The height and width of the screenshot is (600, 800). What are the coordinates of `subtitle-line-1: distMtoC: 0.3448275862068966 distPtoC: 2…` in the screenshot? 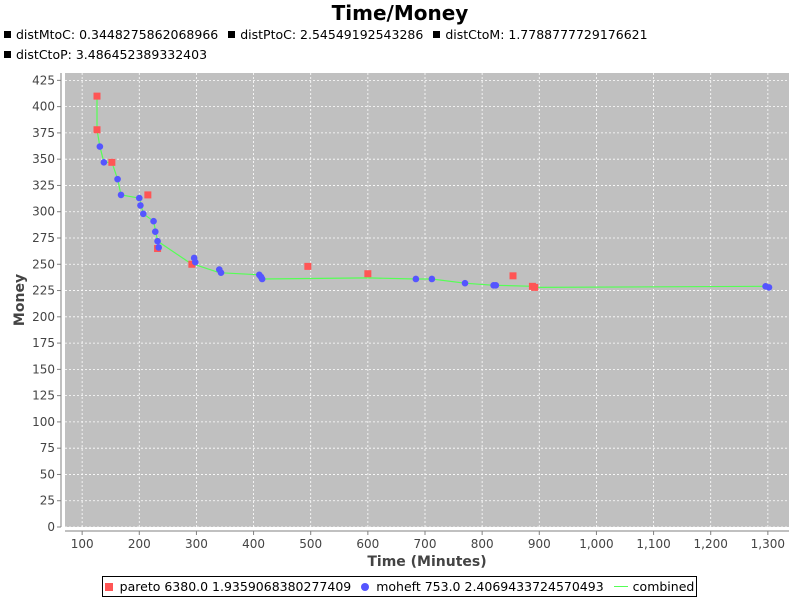 It's located at (326, 35).